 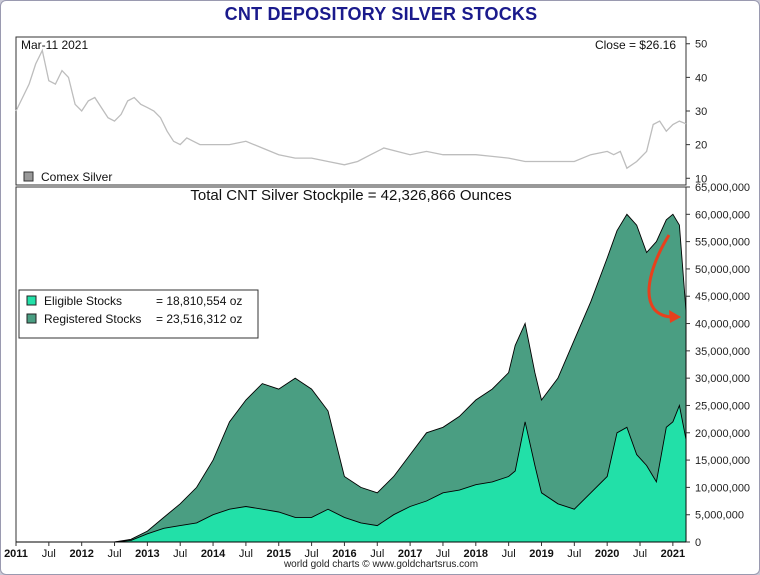 What do you see at coordinates (673, 554) in the screenshot?
I see `x-tick-label: 2021` at bounding box center [673, 554].